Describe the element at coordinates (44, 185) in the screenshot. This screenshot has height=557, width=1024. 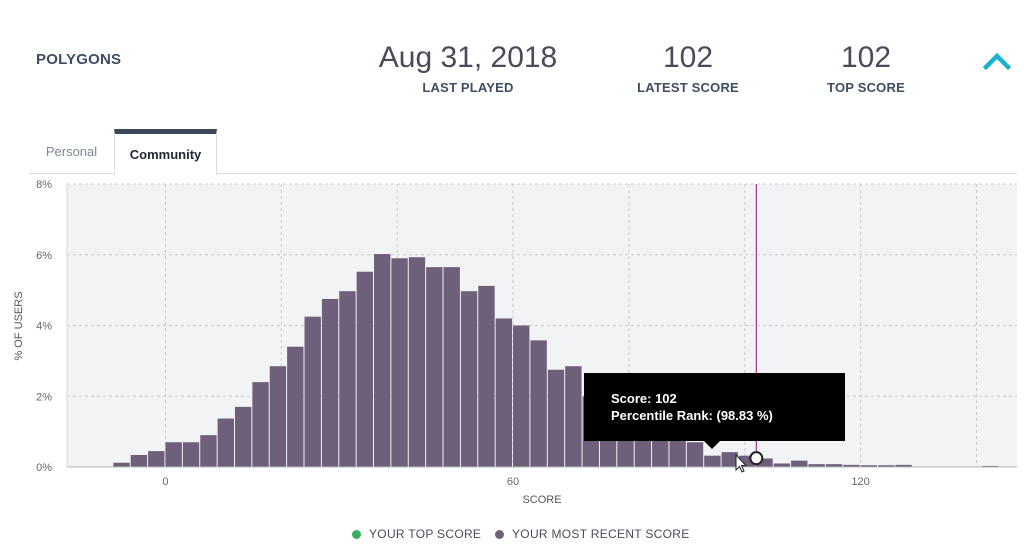
I see `y-tick-label: 8%` at that location.